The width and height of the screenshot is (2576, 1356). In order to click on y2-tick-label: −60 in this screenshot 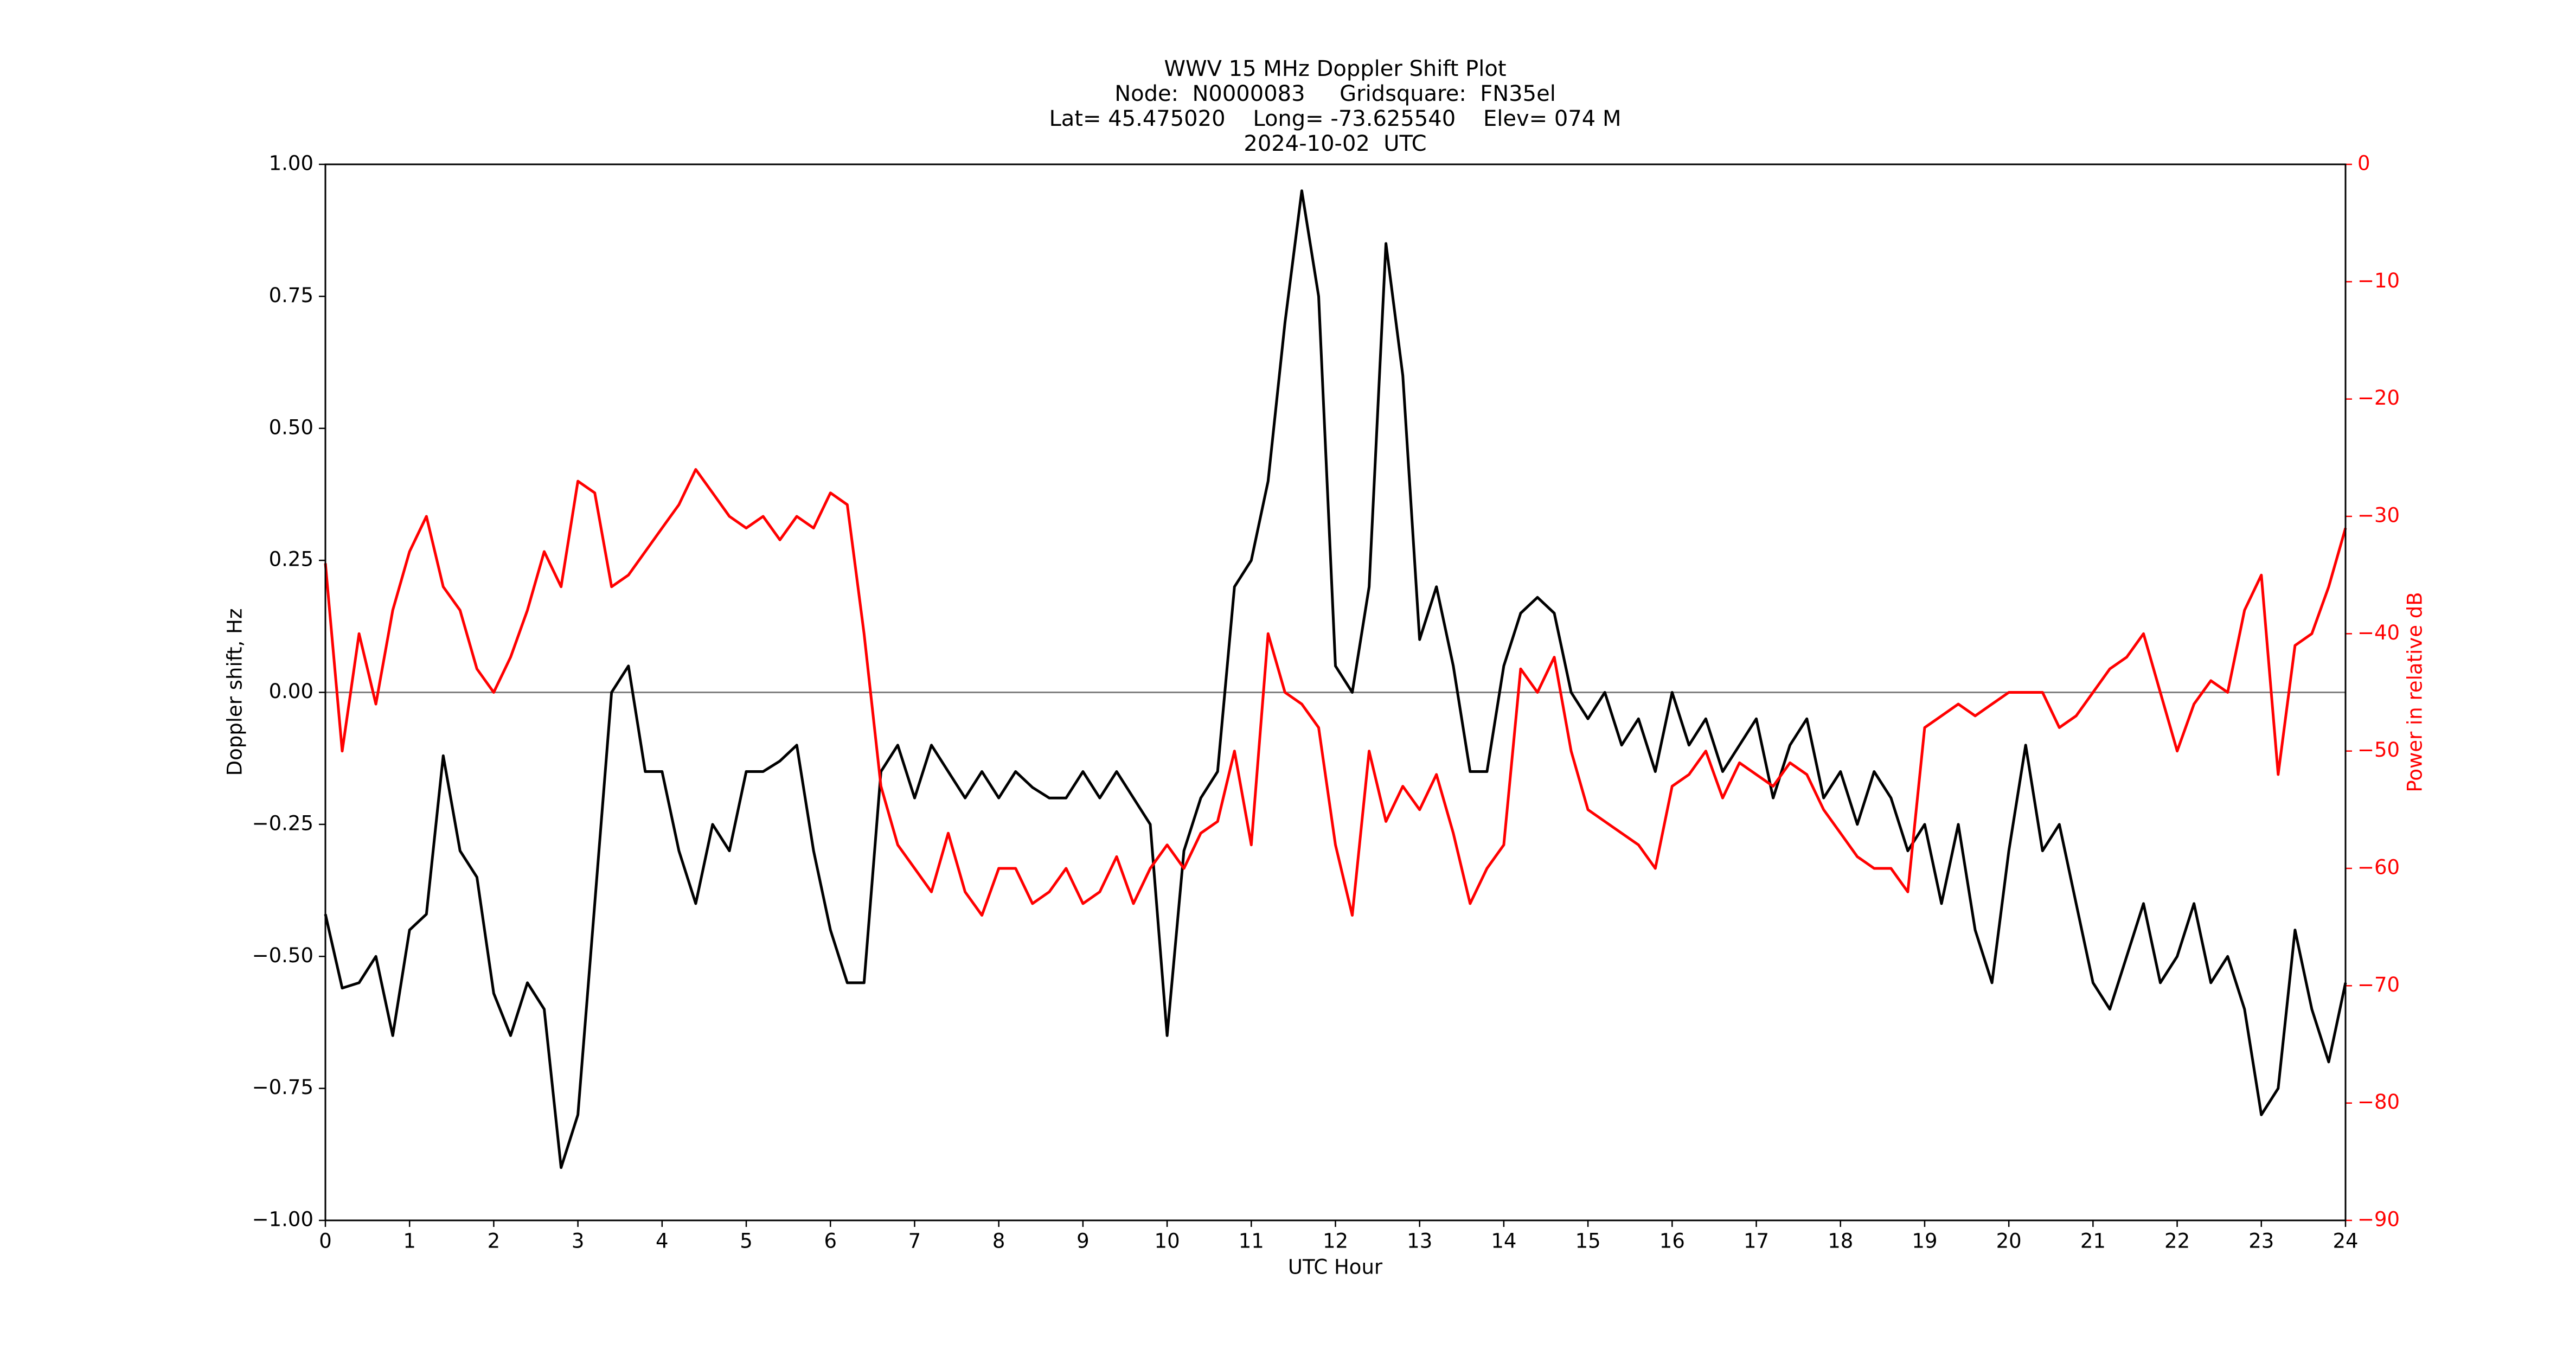, I will do `click(2378, 867)`.